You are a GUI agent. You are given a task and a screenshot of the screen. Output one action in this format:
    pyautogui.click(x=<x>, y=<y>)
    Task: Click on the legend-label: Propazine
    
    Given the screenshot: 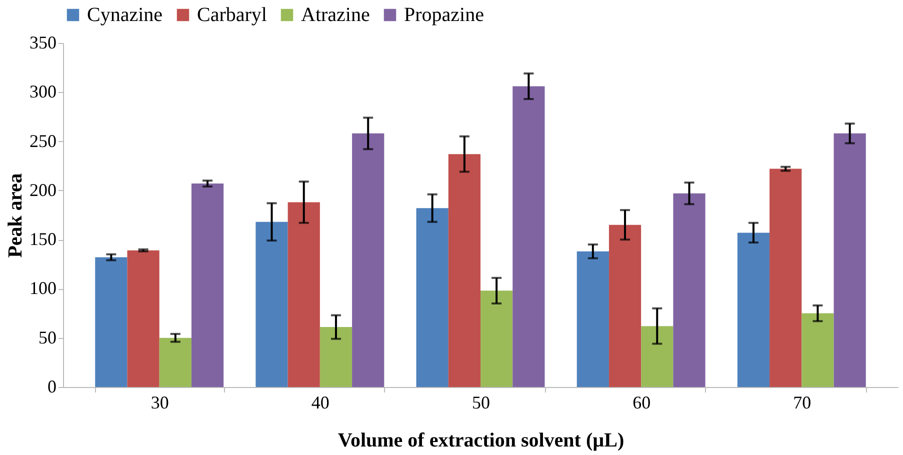 What is the action you would take?
    pyautogui.click(x=444, y=15)
    